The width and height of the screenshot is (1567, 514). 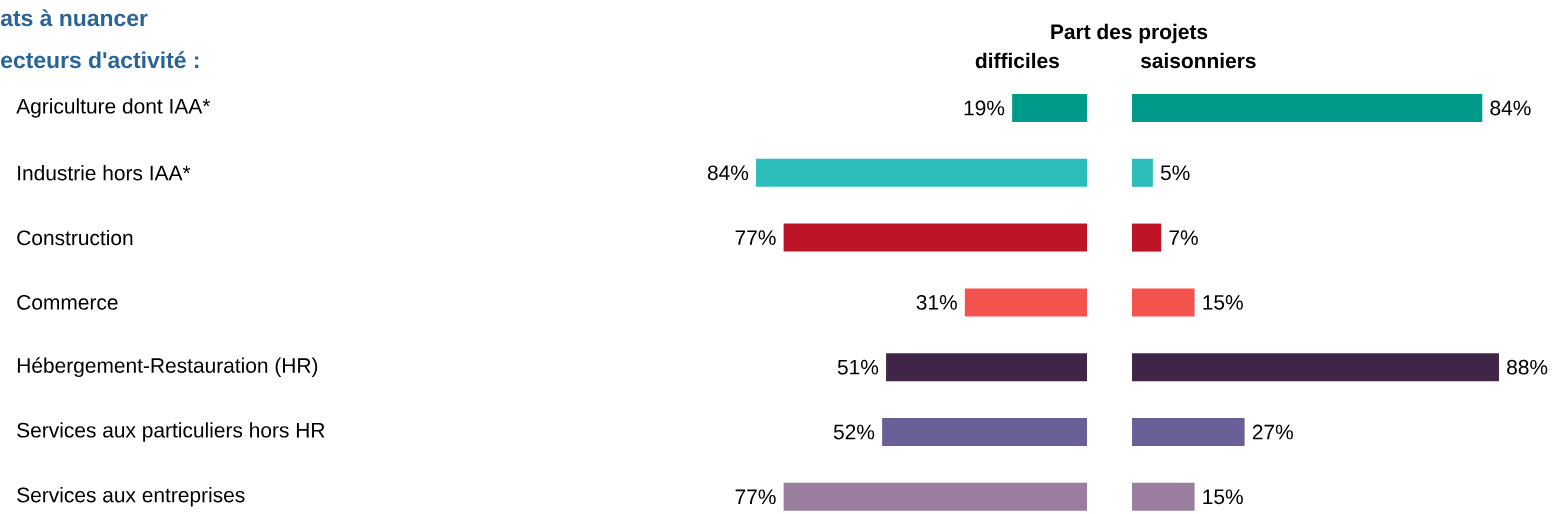 I want to click on text: ats à nuancer, so click(x=74, y=18).